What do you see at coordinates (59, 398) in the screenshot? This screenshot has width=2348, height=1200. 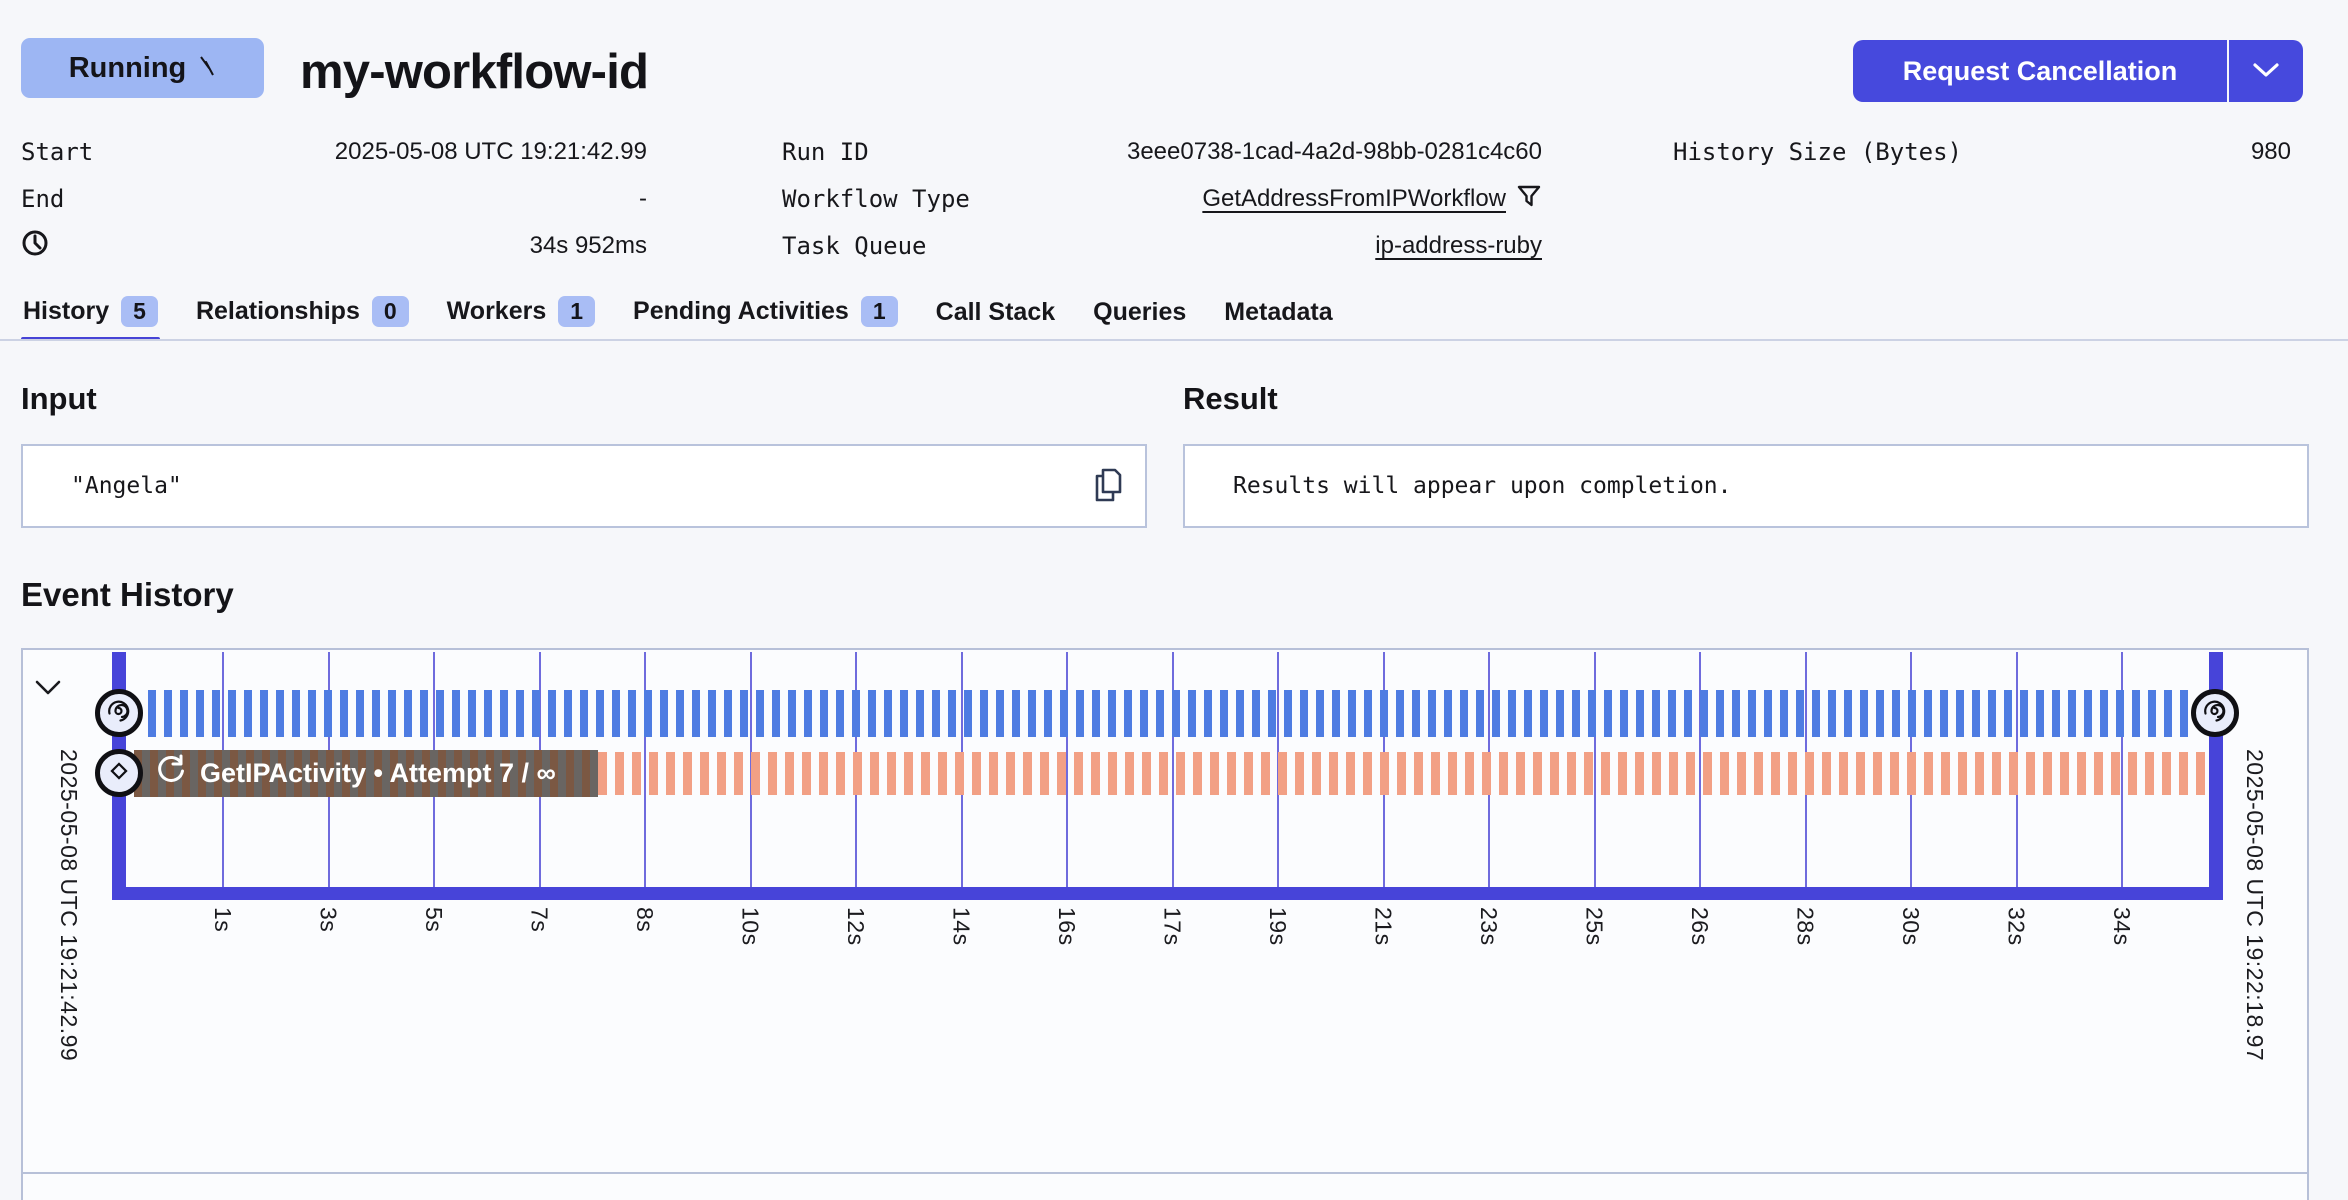 I see `input-heading: Input` at bounding box center [59, 398].